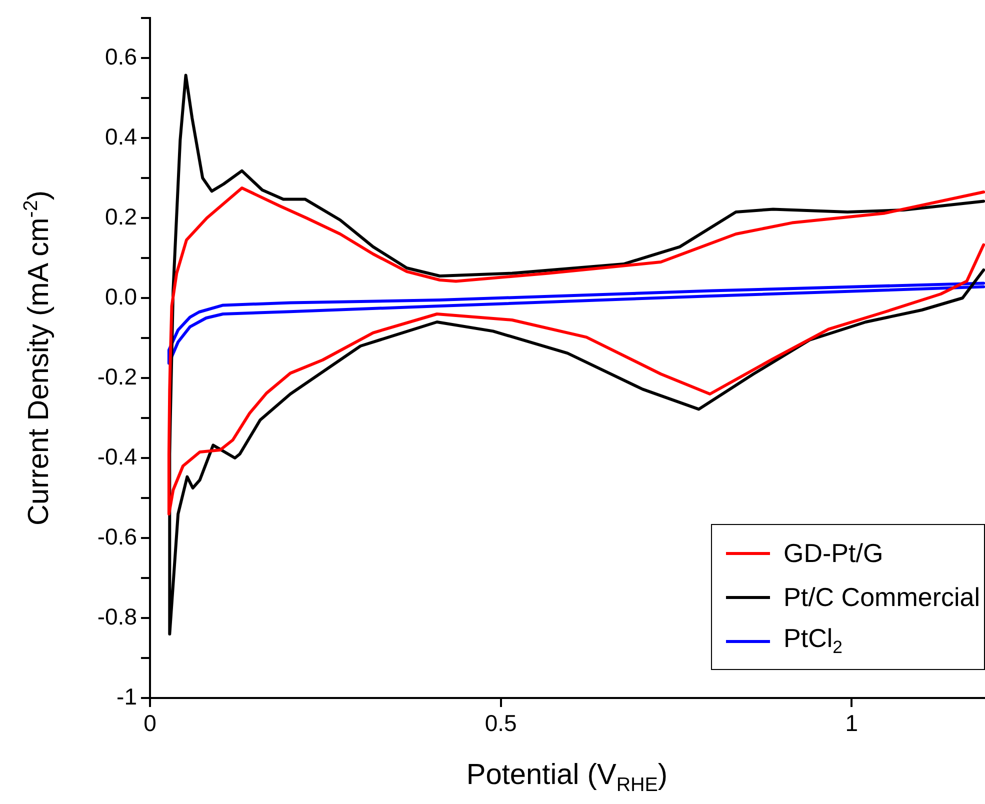 This screenshot has height=804, width=985. What do you see at coordinates (117, 376) in the screenshot?
I see `y-tick-label: -0.2` at bounding box center [117, 376].